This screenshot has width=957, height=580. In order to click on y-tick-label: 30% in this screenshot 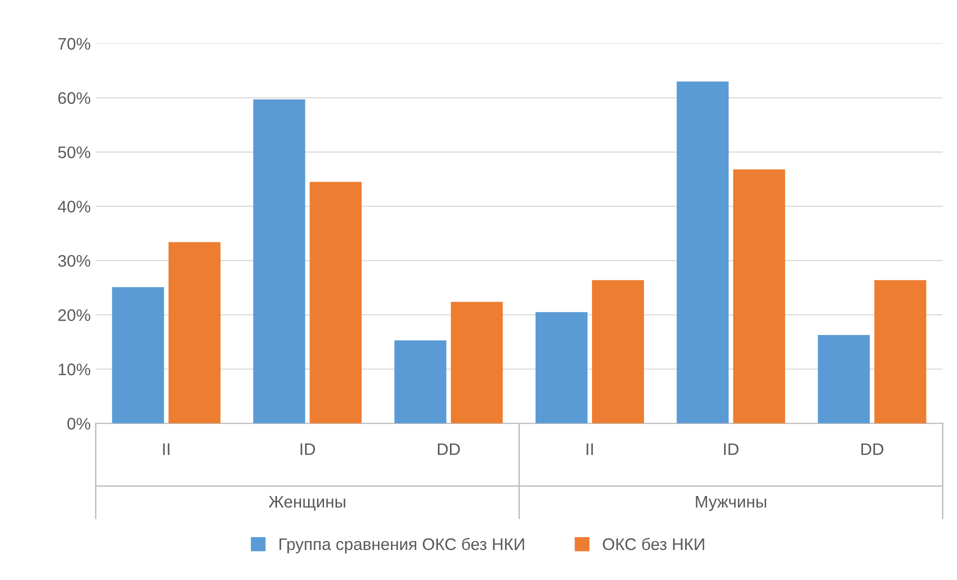, I will do `click(74, 260)`.